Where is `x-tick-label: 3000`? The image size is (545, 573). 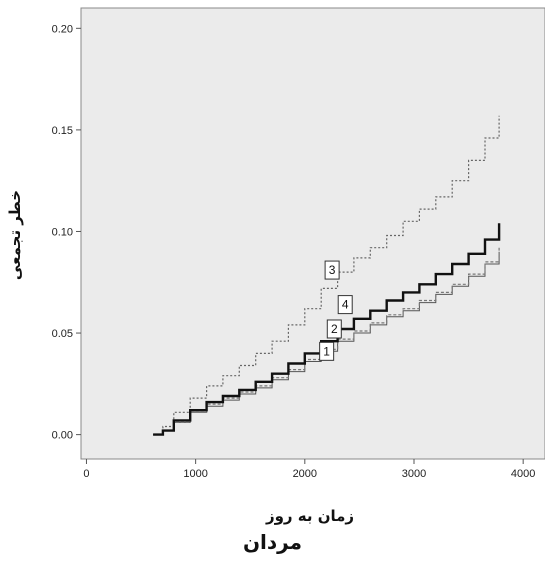 x-tick-label: 3000 is located at coordinates (414, 474).